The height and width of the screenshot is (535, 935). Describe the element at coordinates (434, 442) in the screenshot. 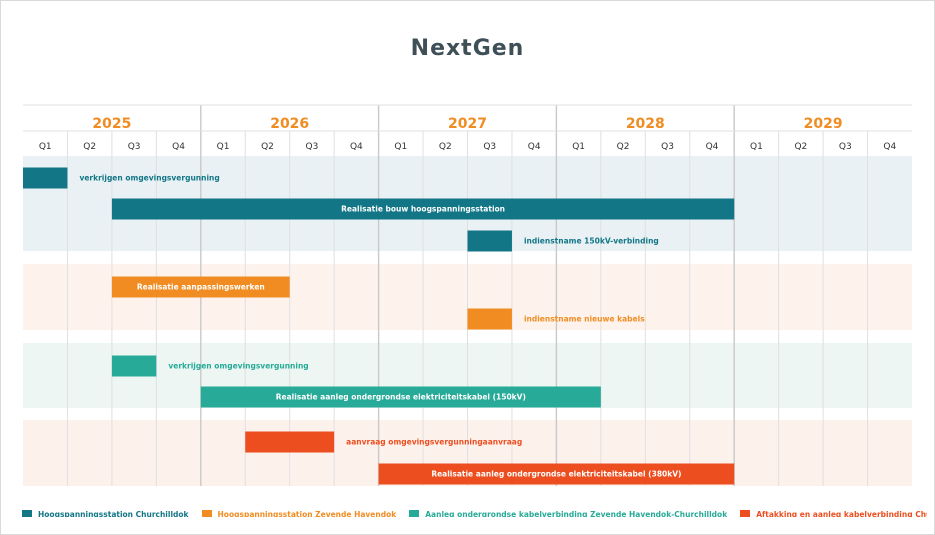

I see `task-label: aanvraag omgevingsvergunningaanvraag` at that location.